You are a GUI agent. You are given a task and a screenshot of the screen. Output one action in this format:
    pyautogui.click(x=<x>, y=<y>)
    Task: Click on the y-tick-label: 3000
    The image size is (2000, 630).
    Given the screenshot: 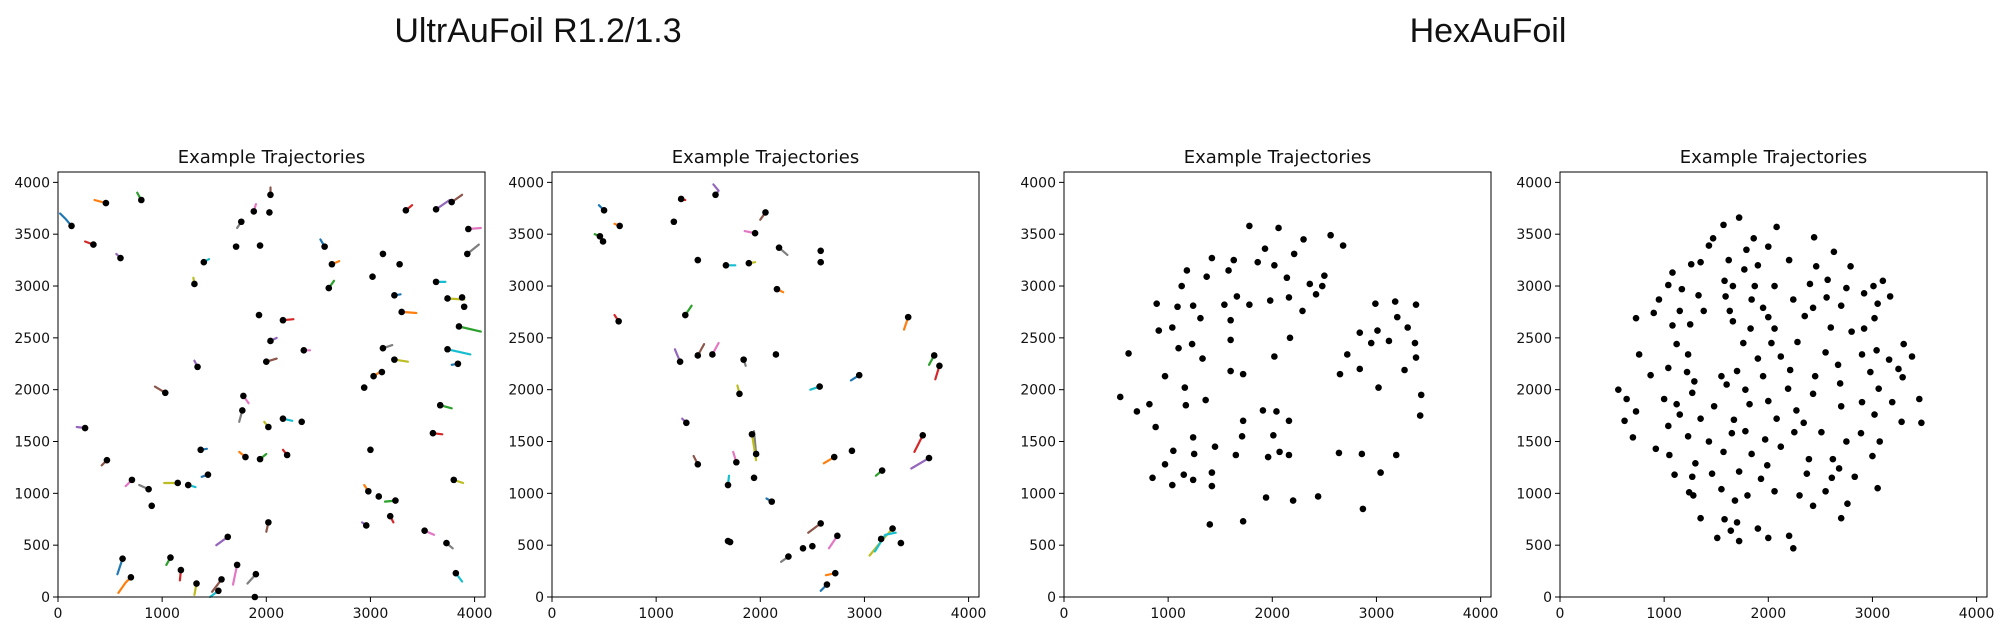 What is the action you would take?
    pyautogui.click(x=1038, y=287)
    